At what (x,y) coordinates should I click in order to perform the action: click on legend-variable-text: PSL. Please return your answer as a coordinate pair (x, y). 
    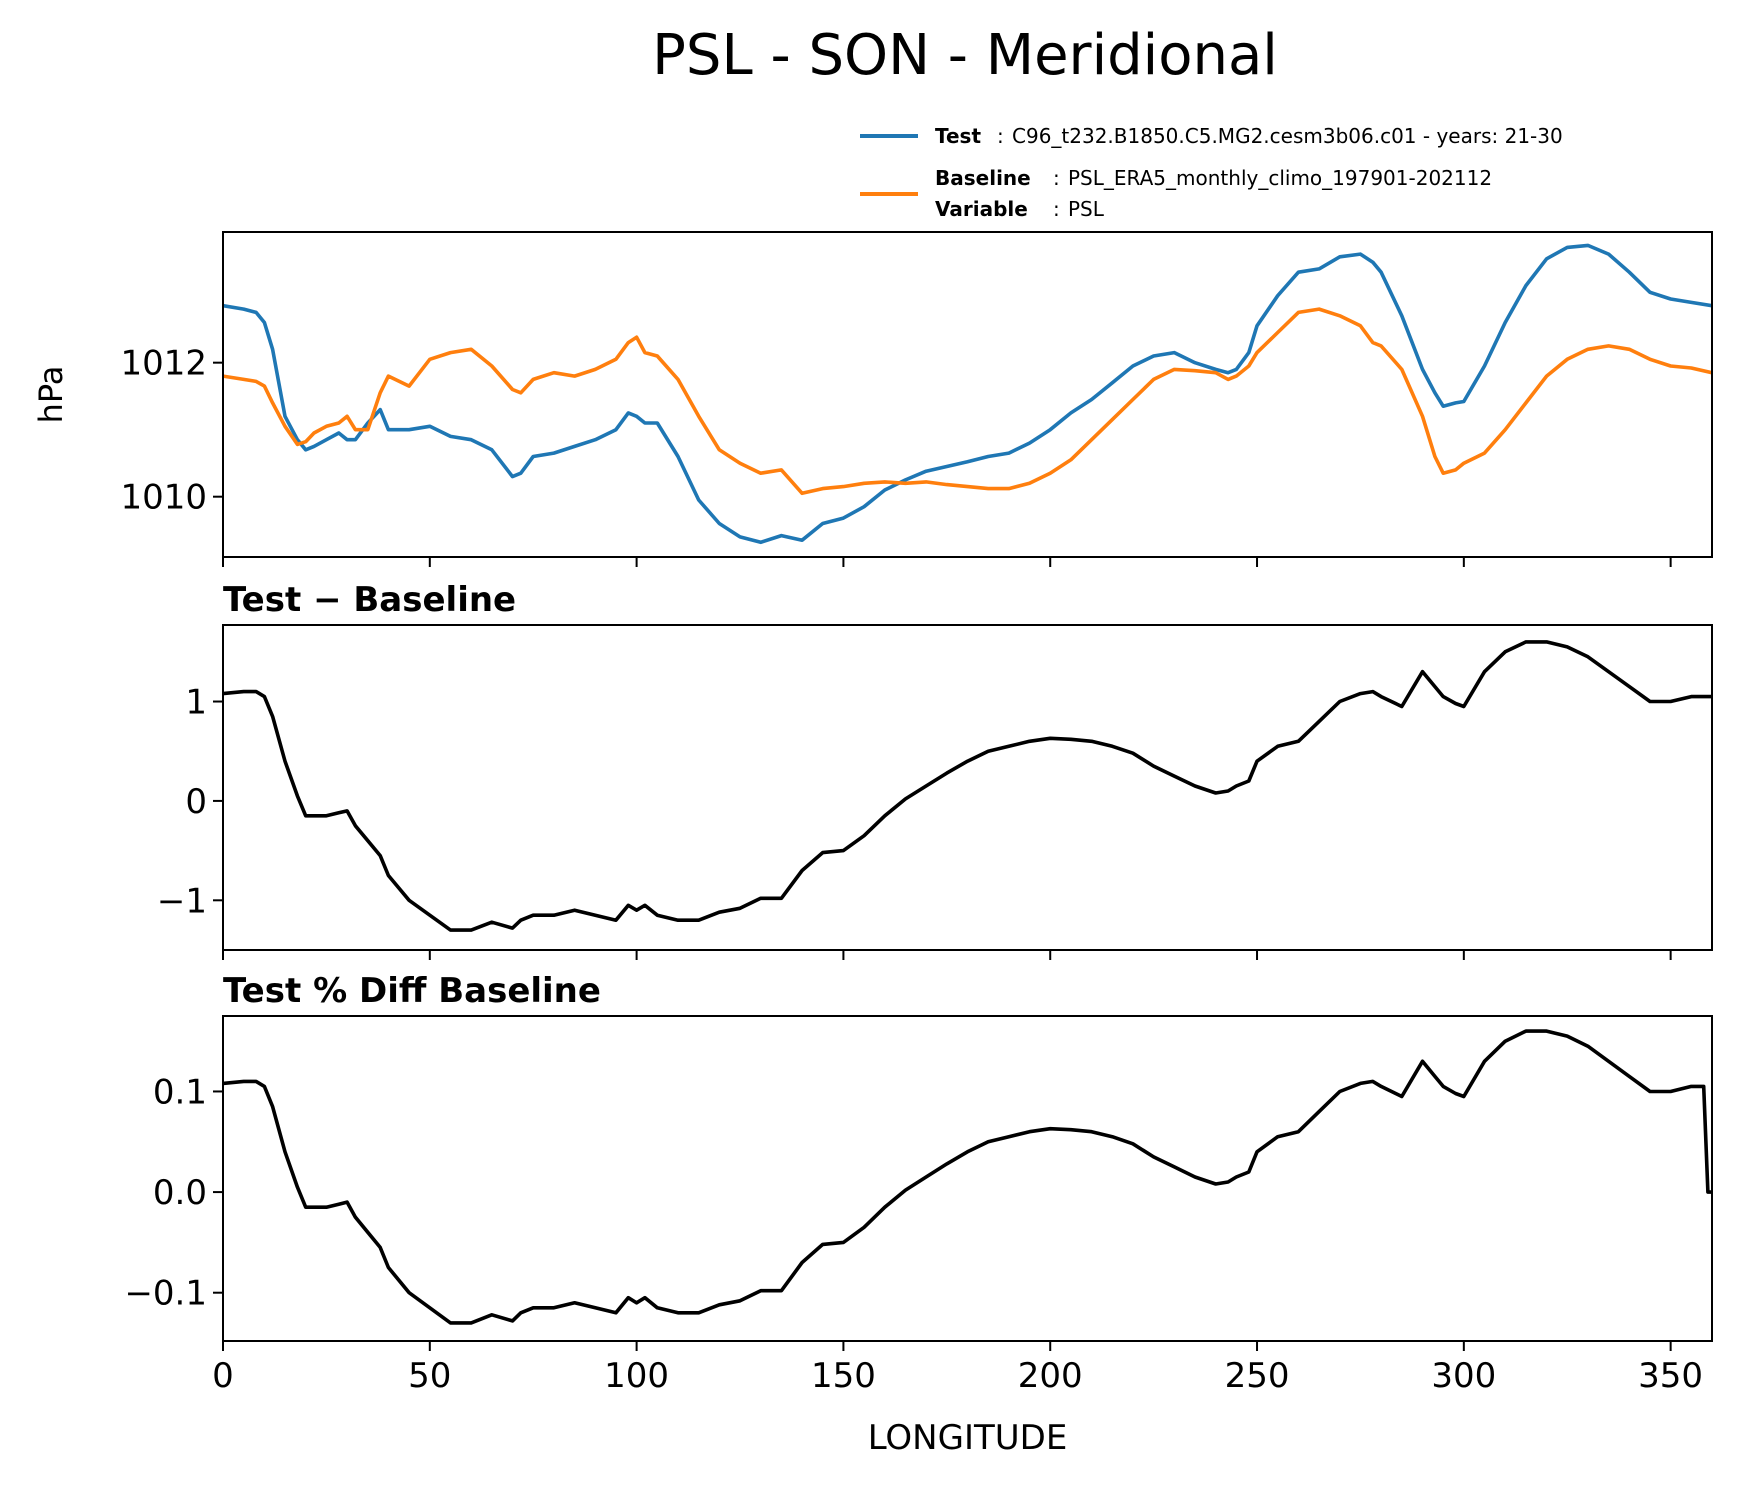
    Looking at the image, I should click on (1086, 209).